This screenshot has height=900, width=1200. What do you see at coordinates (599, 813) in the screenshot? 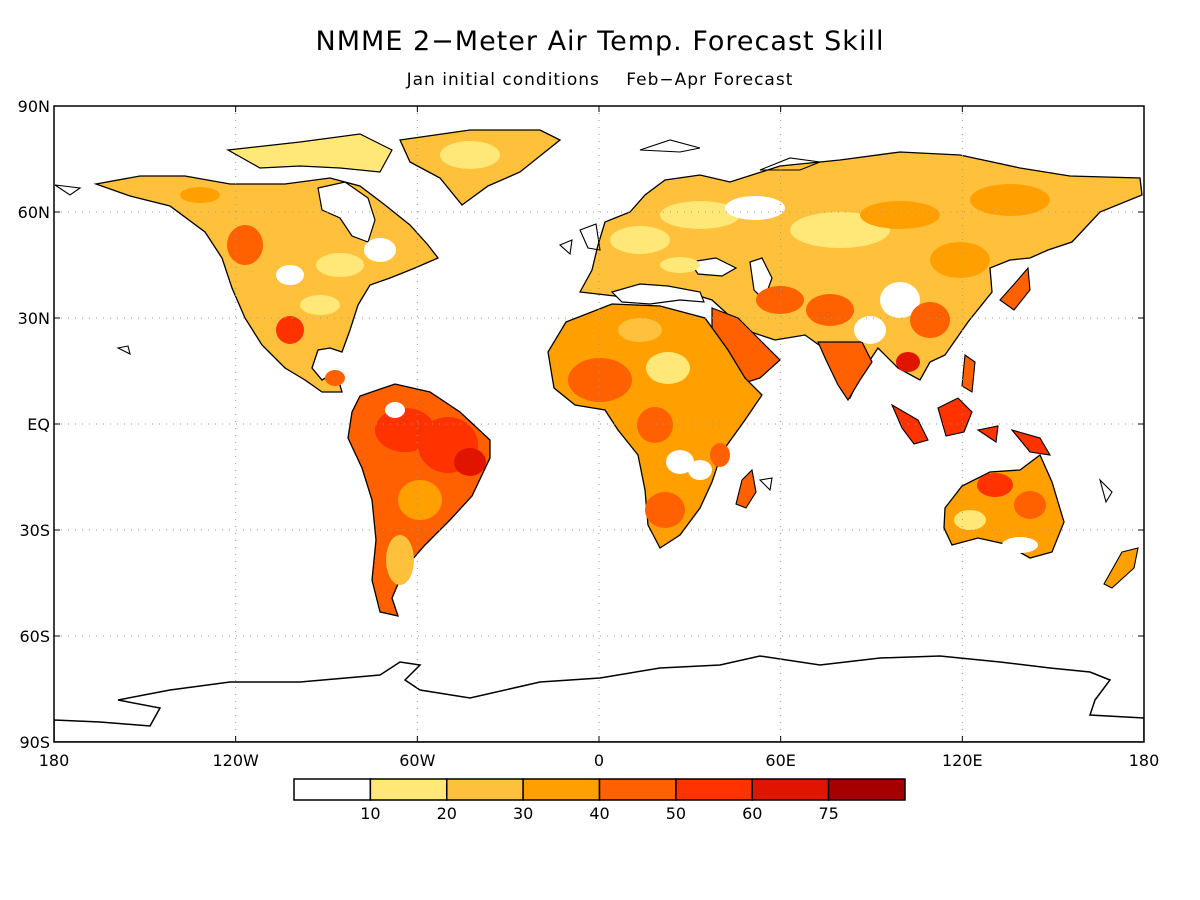
I see `legend-label: 40` at bounding box center [599, 813].